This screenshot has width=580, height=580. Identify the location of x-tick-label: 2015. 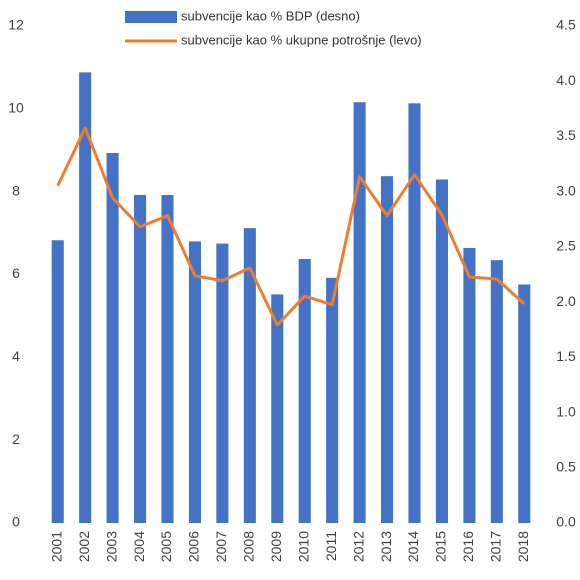
(441, 546).